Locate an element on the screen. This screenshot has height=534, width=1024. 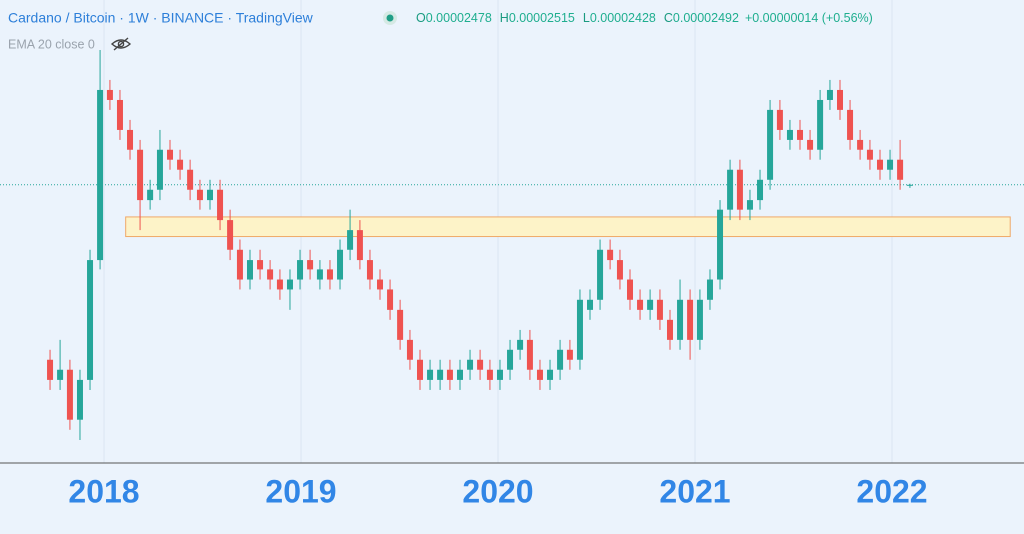
x-axis-labels: 2018 2019 2020 2021 2022 is located at coordinates (497, 491).